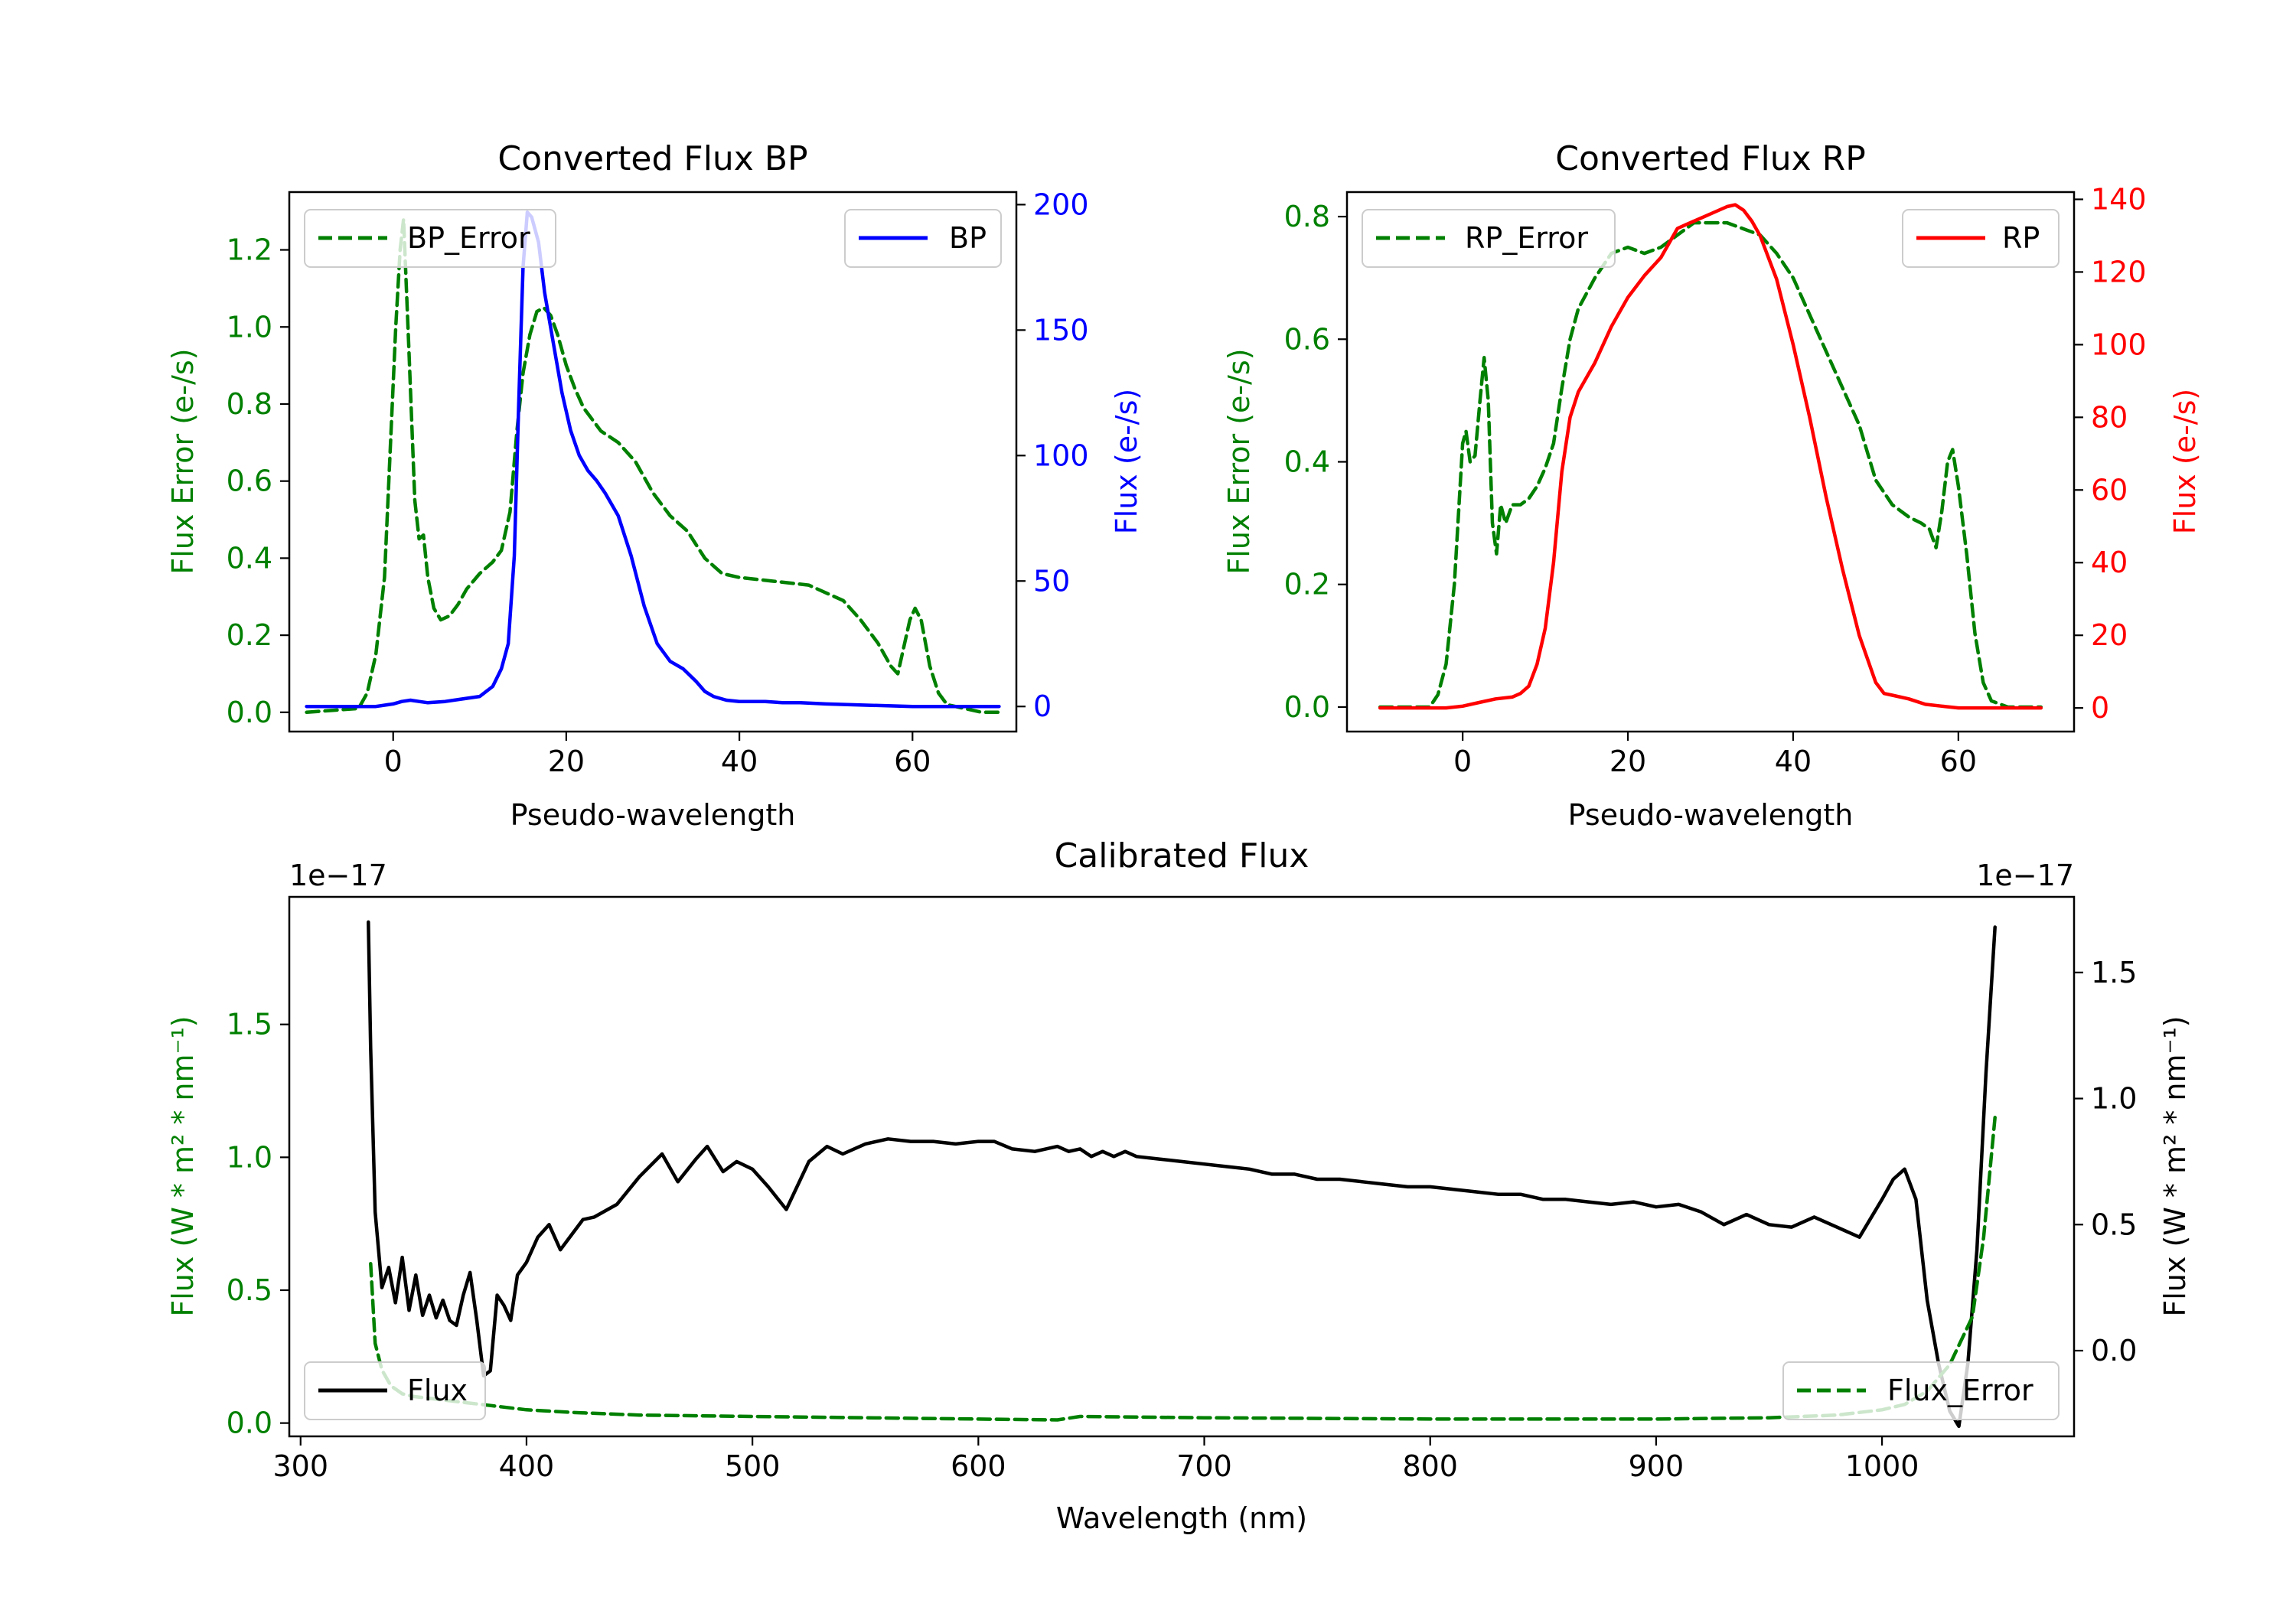 This screenshot has height=1607, width=2296. I want to click on rp-marks: 0 20 40 60 0.0 0.2 0.4 0.6 0.8 0 20 40 60 80 100 120 140, so click(1715, 480).